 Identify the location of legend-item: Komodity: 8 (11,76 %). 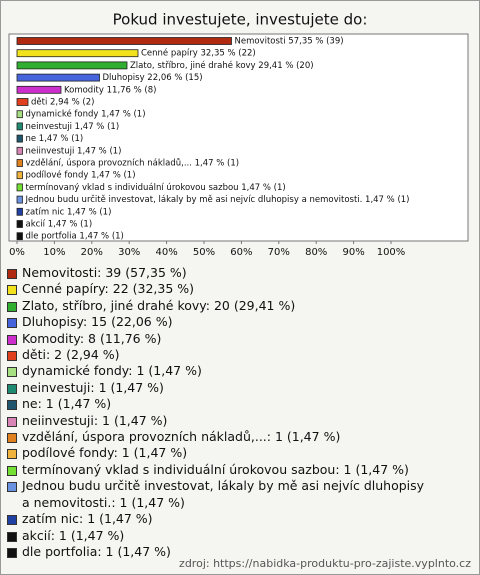
(217, 339).